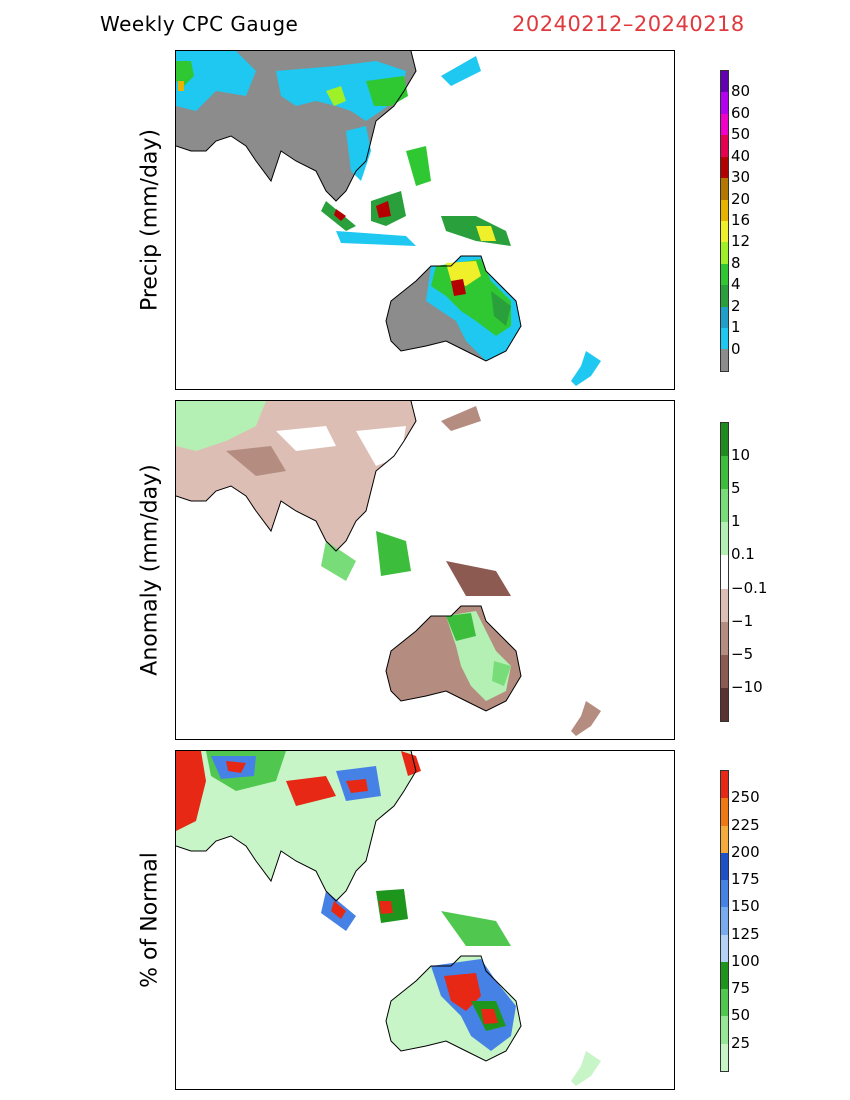 The width and height of the screenshot is (850, 1100). Describe the element at coordinates (736, 348) in the screenshot. I see `colorbar-tick-label: 0` at that location.